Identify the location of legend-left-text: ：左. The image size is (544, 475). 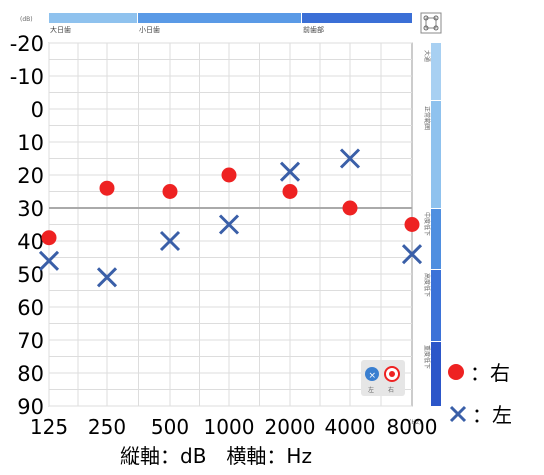
(492, 415).